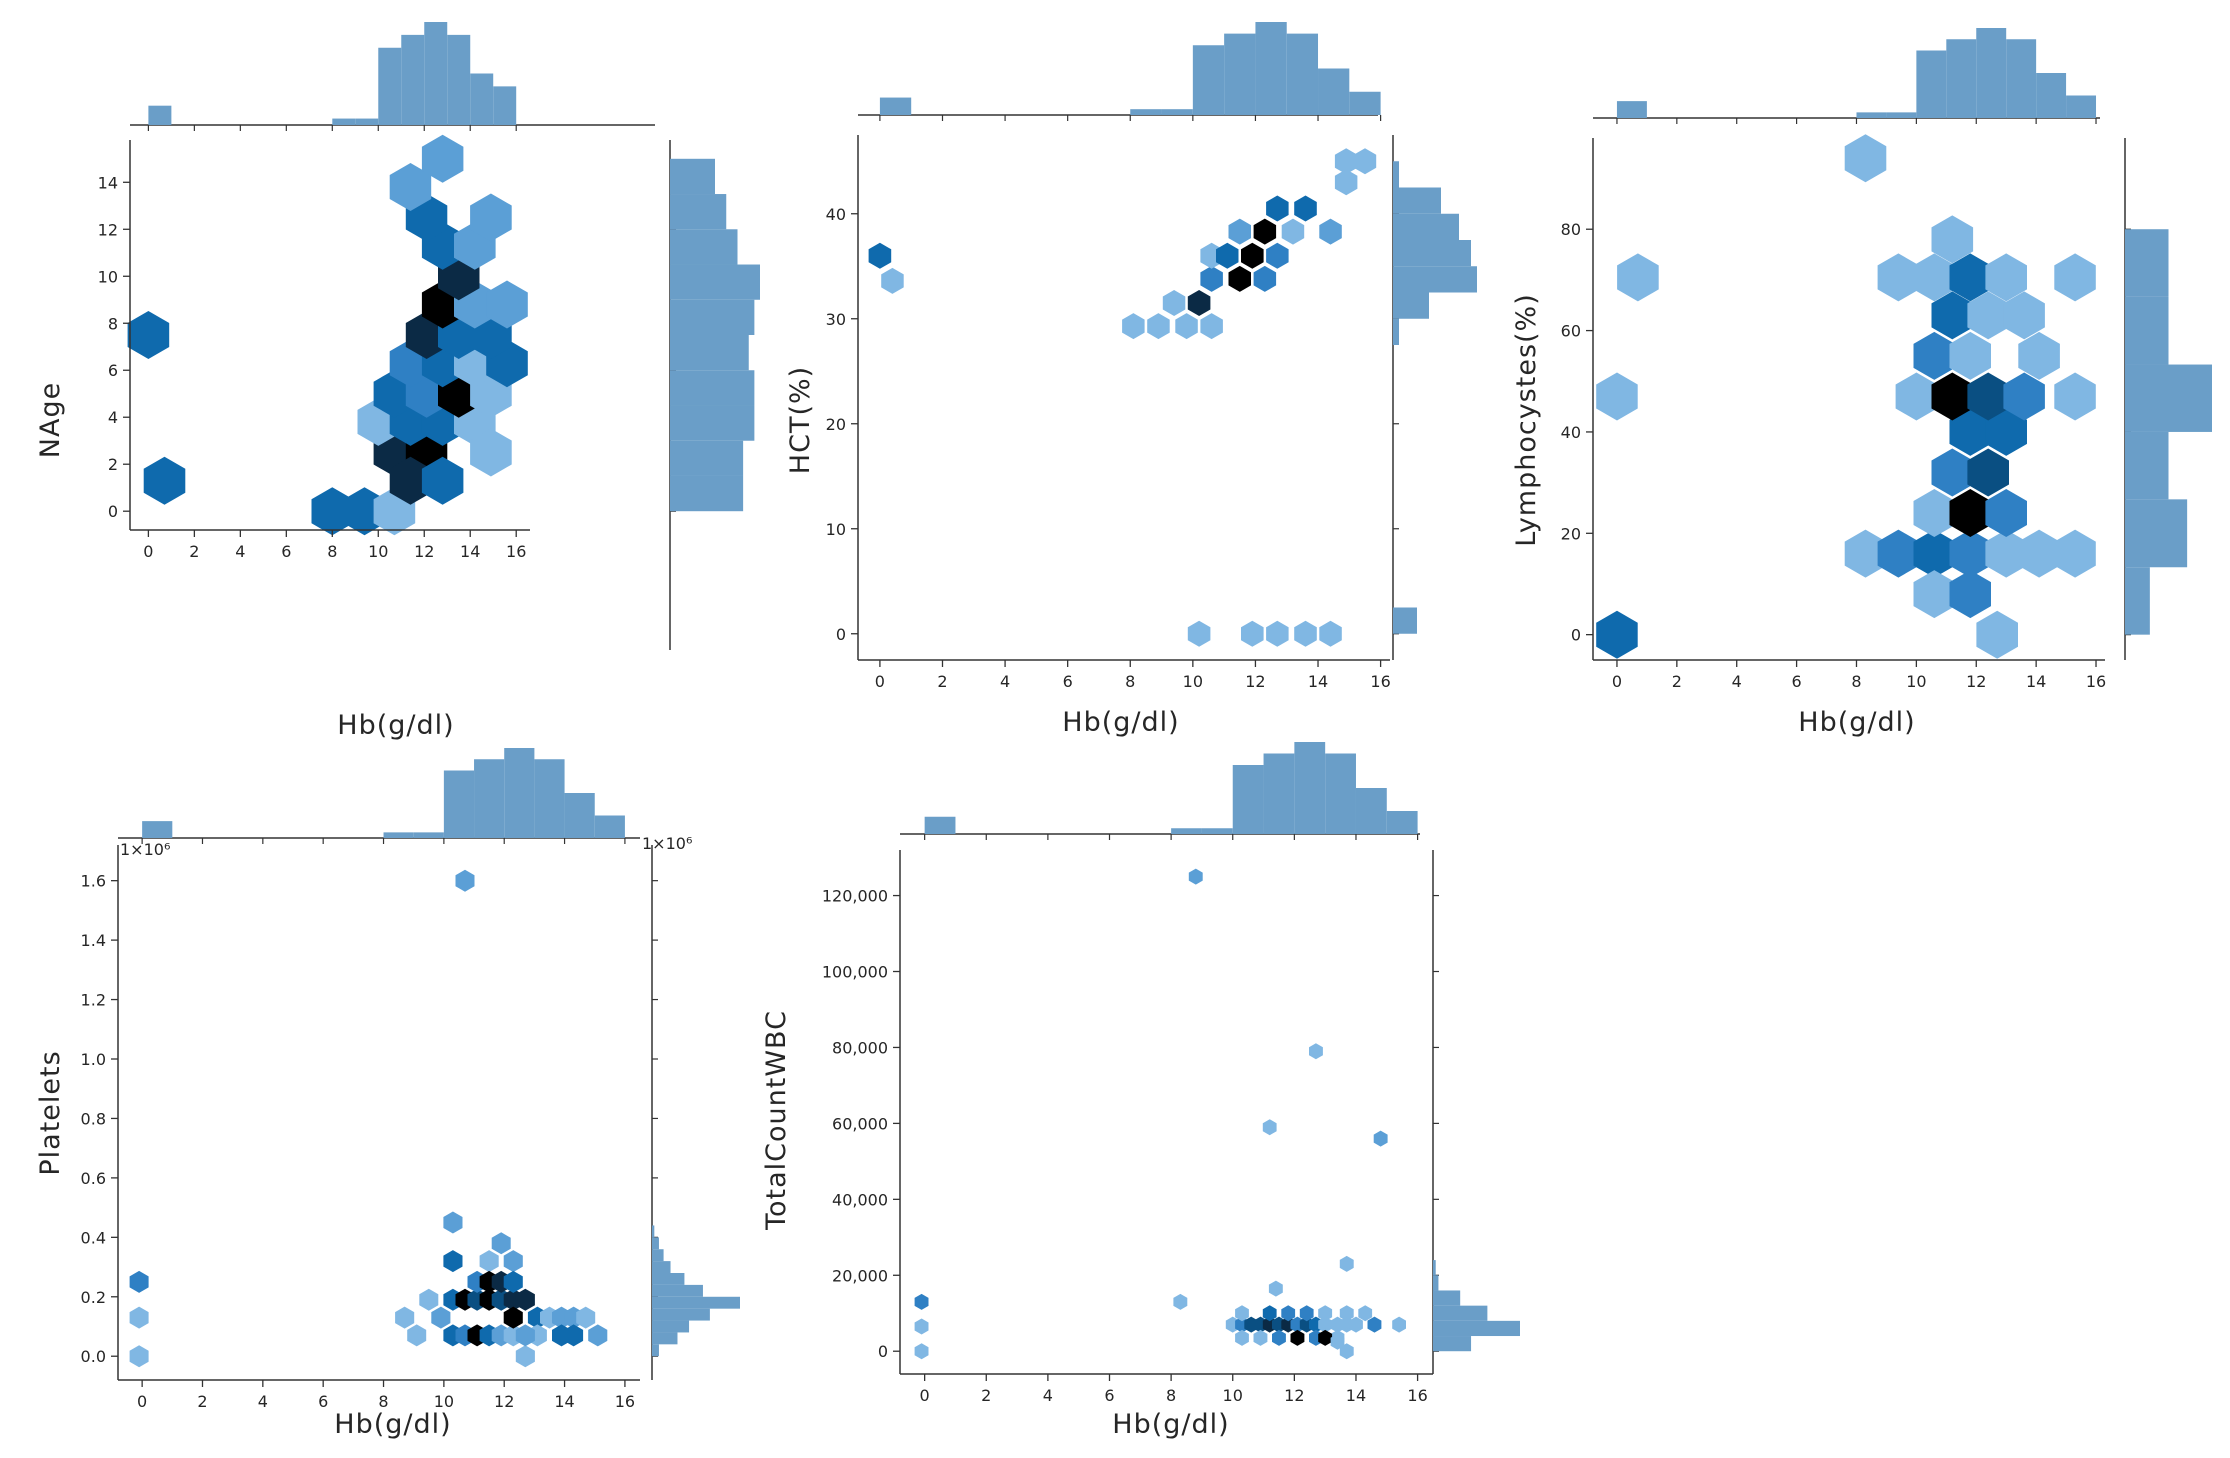 The image size is (2230, 1458). Describe the element at coordinates (942, 681) in the screenshot. I see `x-tick-label-hct-1: 2` at that location.